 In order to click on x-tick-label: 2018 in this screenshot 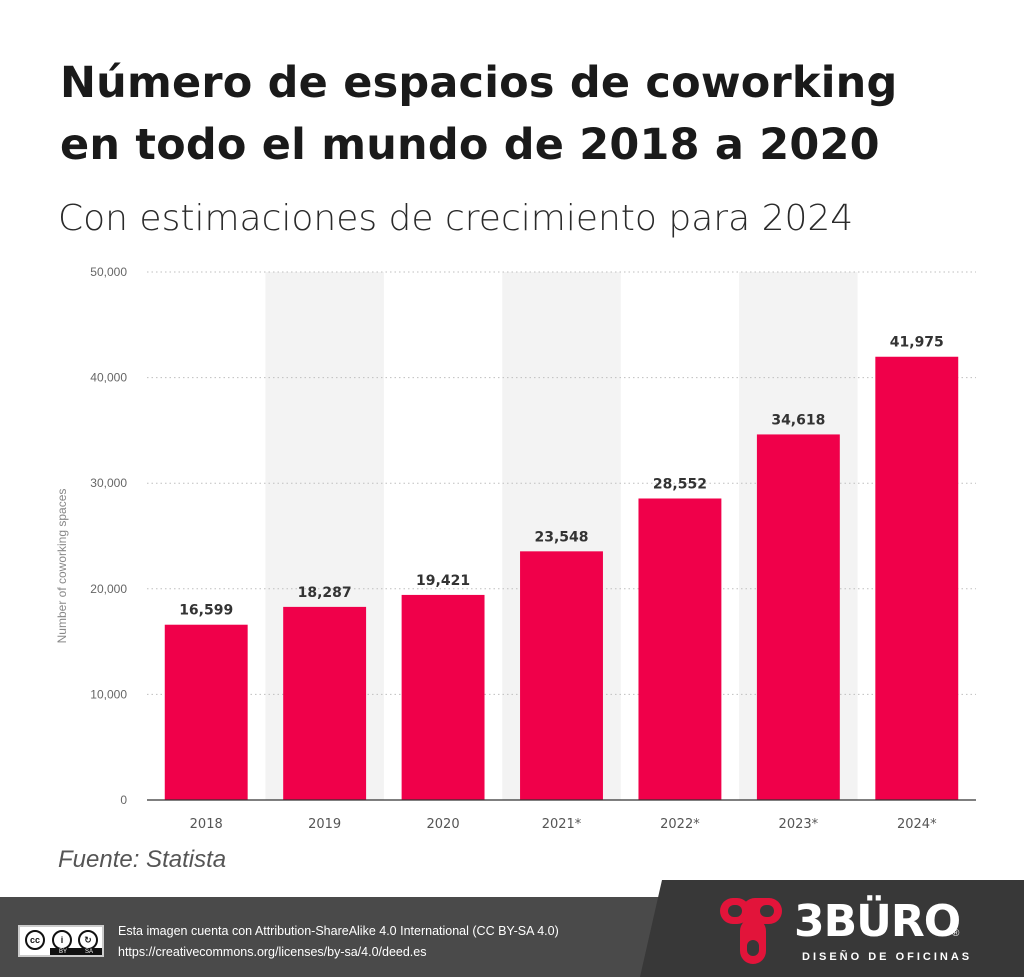, I will do `click(206, 824)`.